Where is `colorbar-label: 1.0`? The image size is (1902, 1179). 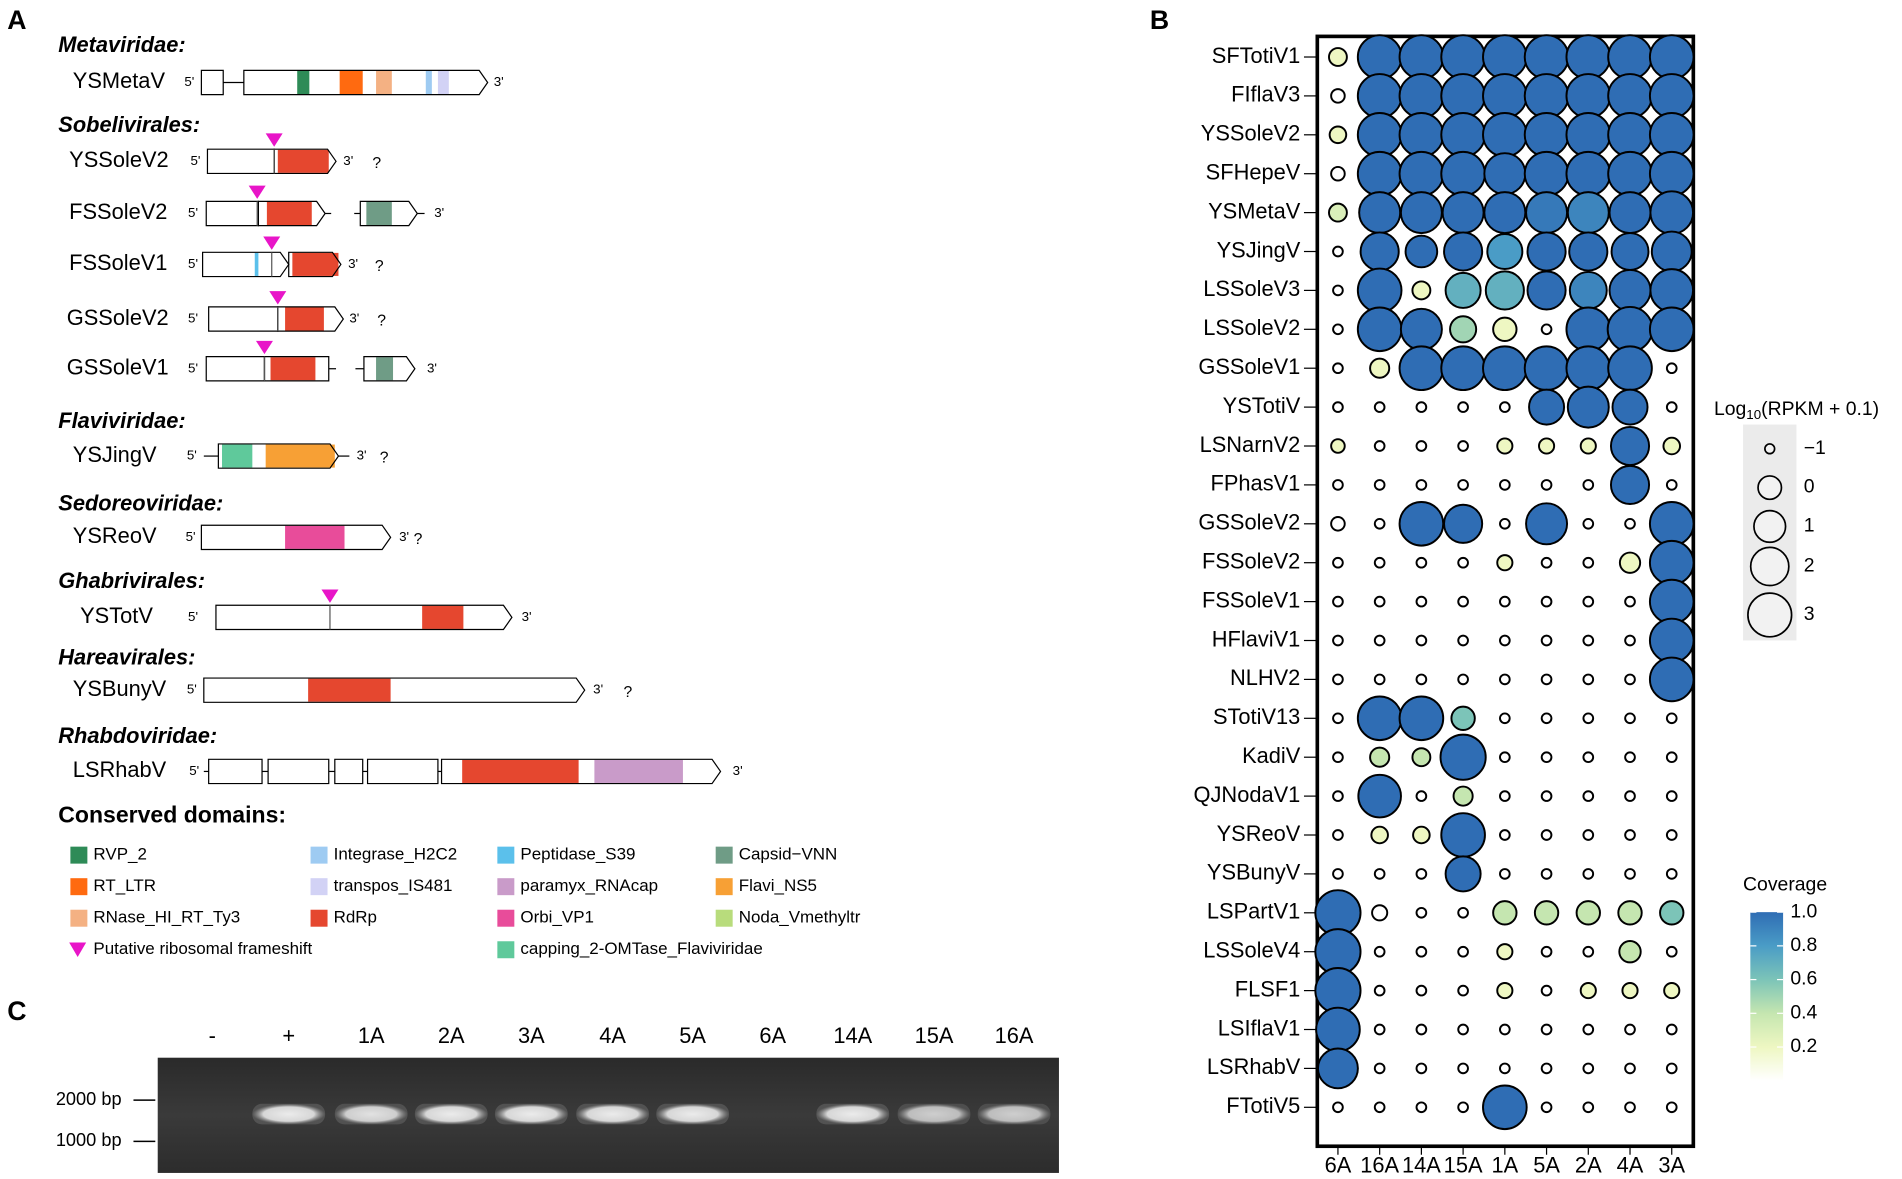
colorbar-label: 1.0 is located at coordinates (1803, 911).